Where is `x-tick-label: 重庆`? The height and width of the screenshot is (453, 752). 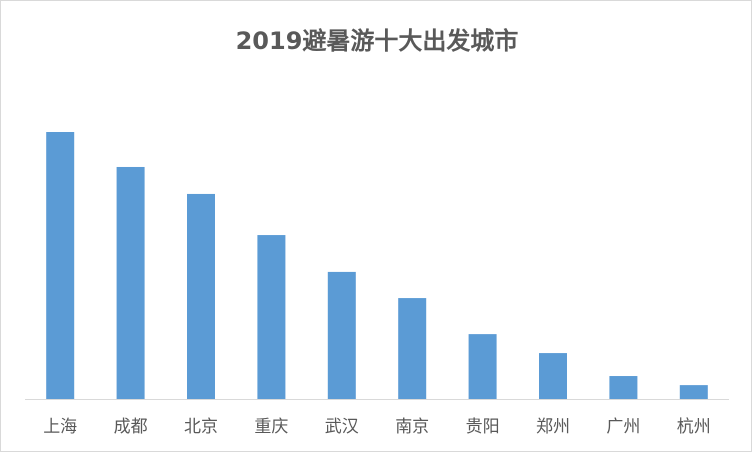 x-tick-label: 重庆 is located at coordinates (271, 427).